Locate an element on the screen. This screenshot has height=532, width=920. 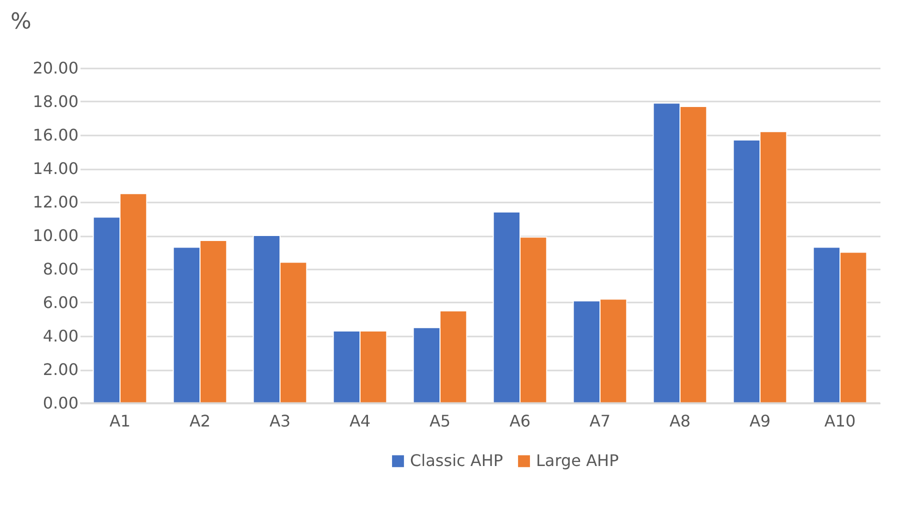
y-tick-label: 6.00 is located at coordinates (60, 302).